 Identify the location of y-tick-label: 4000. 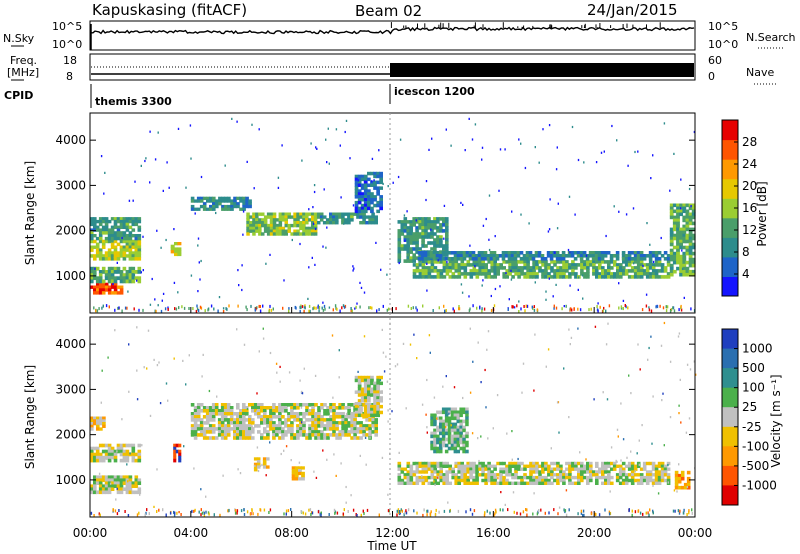
(70, 344).